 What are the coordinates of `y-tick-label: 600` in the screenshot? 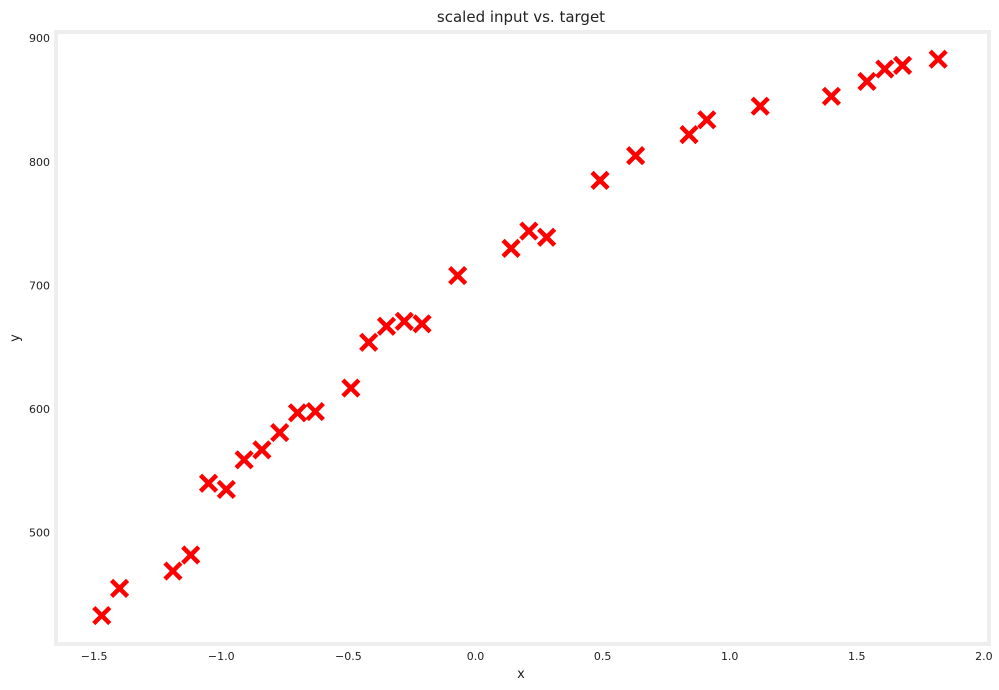 It's located at (39, 409).